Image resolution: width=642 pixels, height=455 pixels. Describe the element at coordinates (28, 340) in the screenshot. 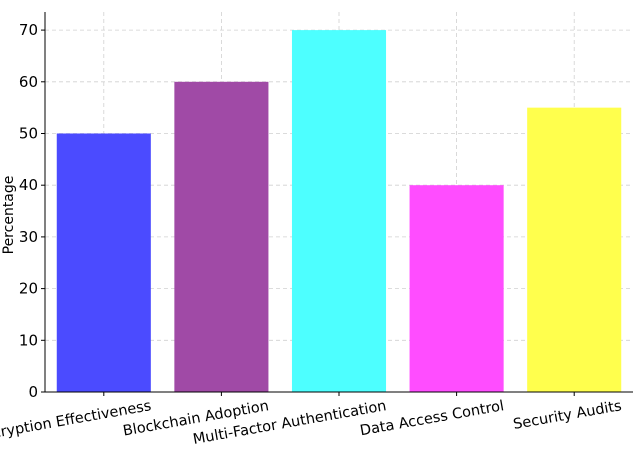

I see `y-tick-label: 10` at that location.